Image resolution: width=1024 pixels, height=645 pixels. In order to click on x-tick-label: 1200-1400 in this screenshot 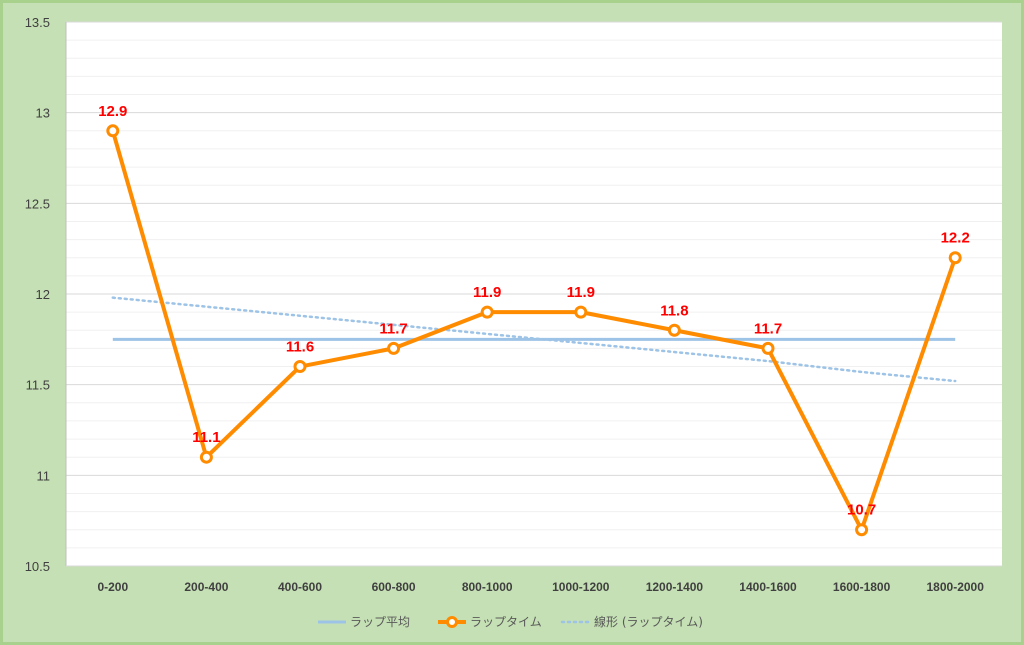, I will do `click(675, 587)`.